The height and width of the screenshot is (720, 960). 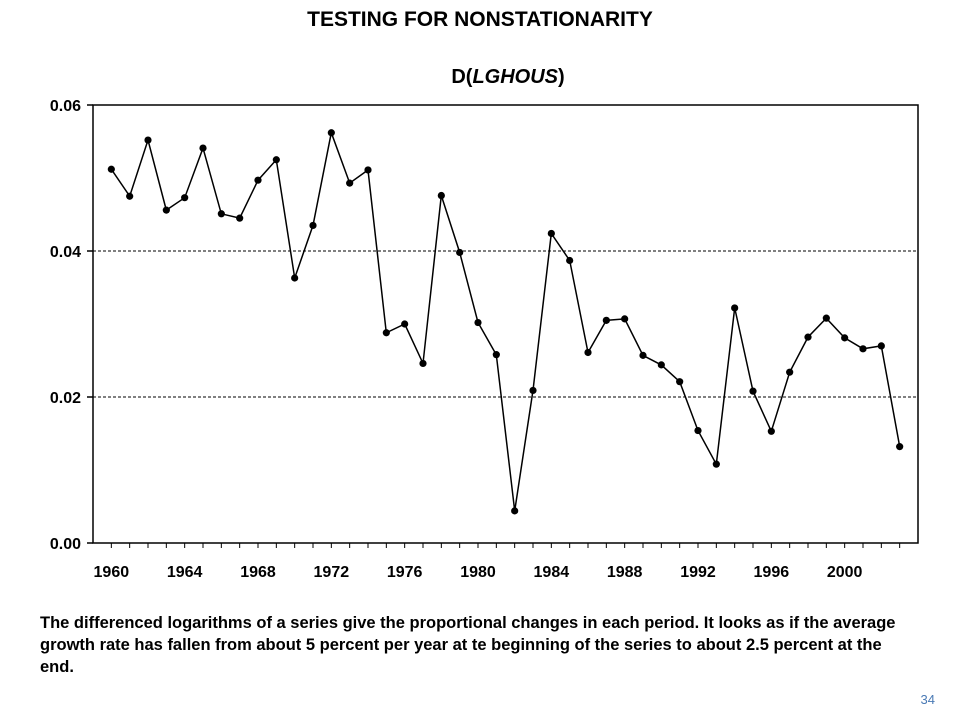 What do you see at coordinates (462, 77) in the screenshot?
I see `chart-title-prefix: D(` at bounding box center [462, 77].